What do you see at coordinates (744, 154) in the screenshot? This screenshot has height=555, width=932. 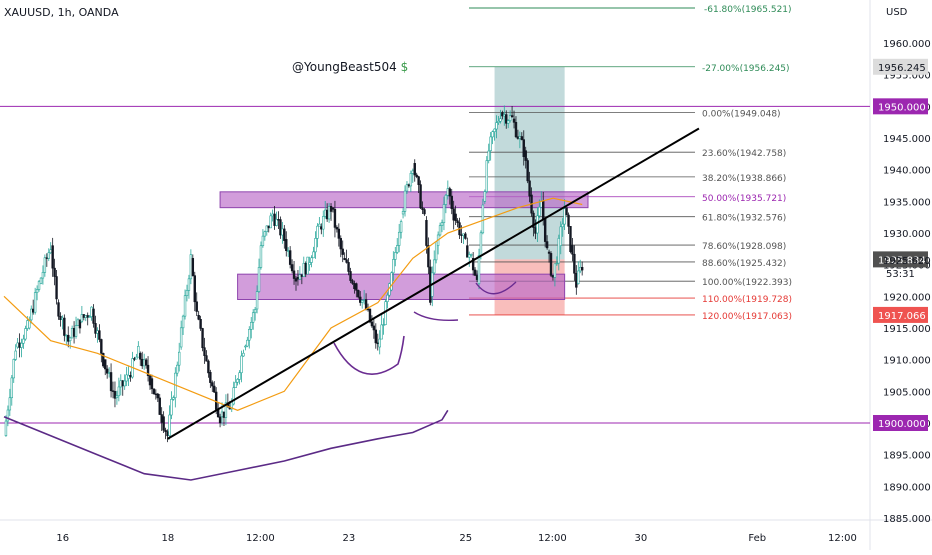 I see `fib-label: 23.60%(1942.758)` at bounding box center [744, 154].